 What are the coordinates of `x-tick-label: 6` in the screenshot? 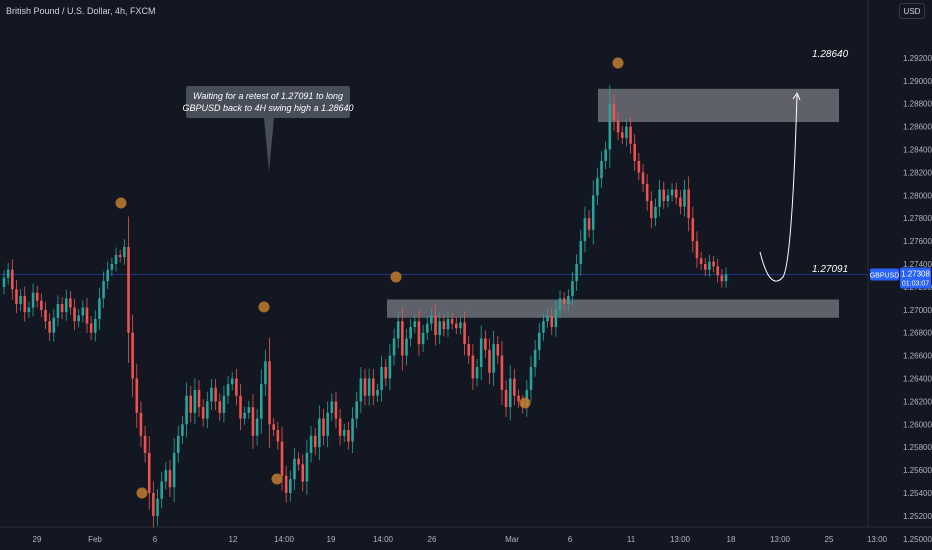 It's located at (155, 539).